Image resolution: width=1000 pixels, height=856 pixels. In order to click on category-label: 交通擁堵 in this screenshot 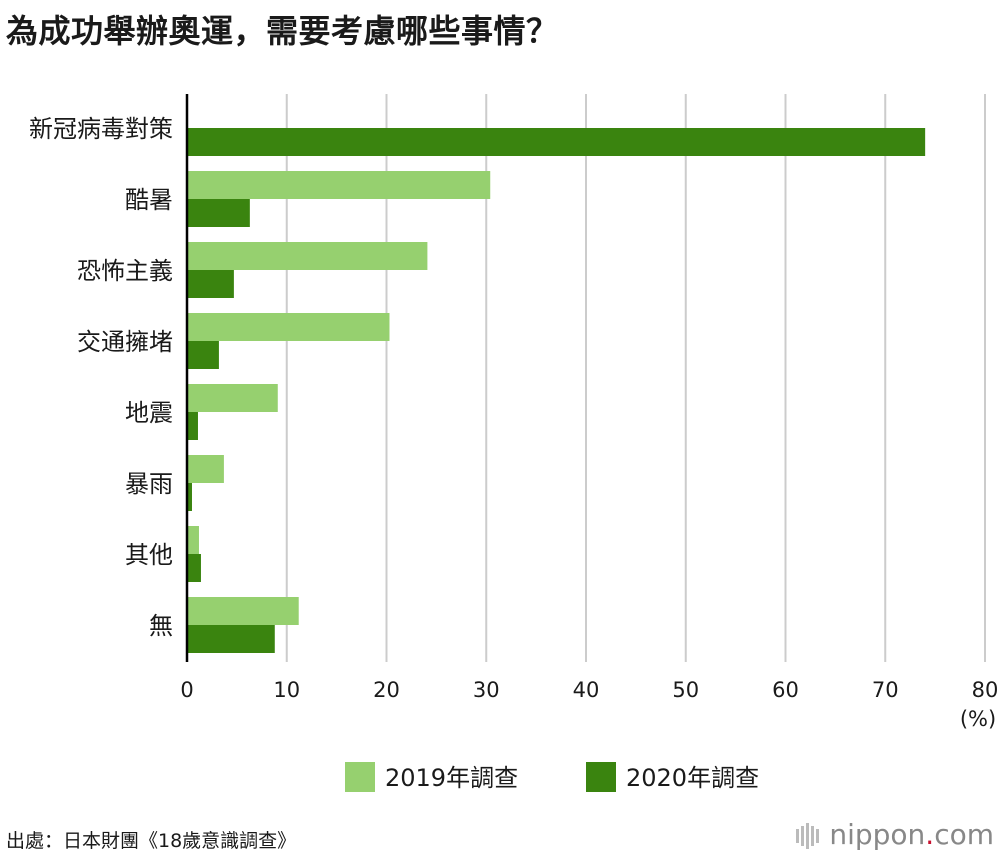, I will do `click(125, 342)`.